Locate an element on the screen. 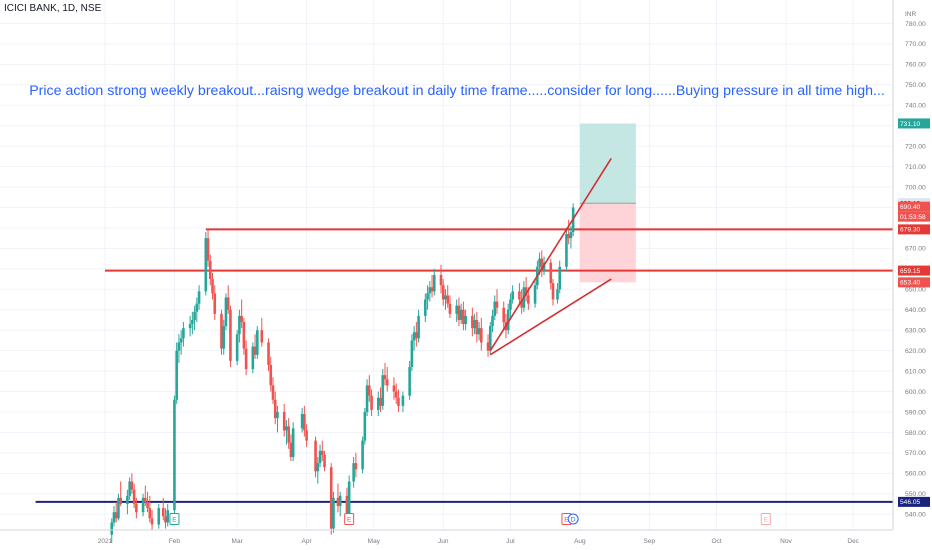  price-tick-label: 560.00 is located at coordinates (915, 474).